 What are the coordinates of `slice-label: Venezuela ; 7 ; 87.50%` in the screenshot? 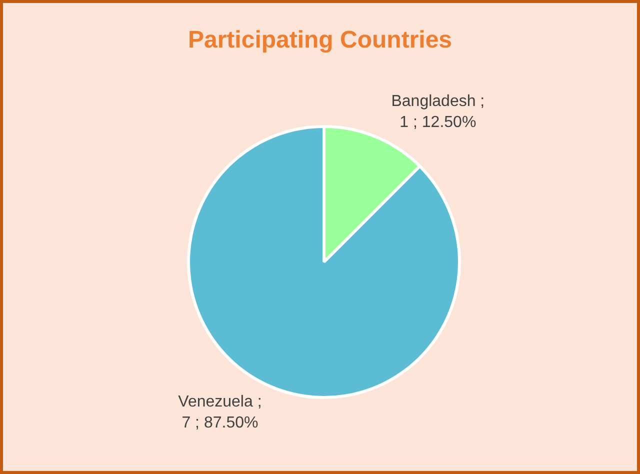 It's located at (220, 413).